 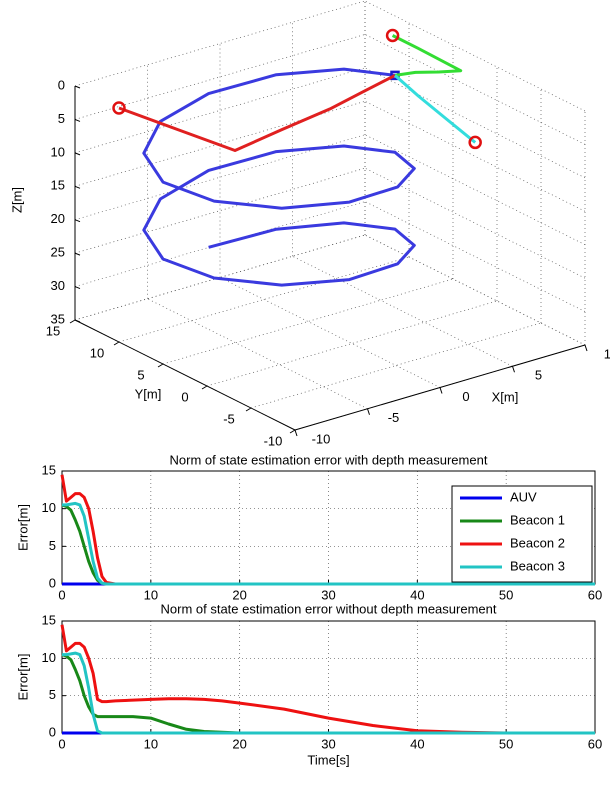 I want to click on y-axis, so click(x=185, y=375).